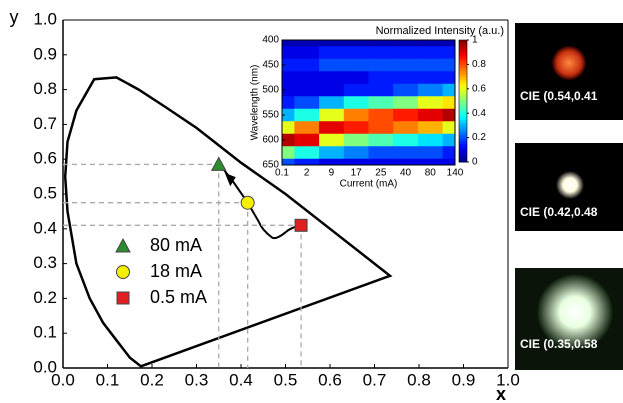 The image size is (623, 403). What do you see at coordinates (559, 212) in the screenshot?
I see `photo-label: CIE (0.42,0.48` at bounding box center [559, 212].